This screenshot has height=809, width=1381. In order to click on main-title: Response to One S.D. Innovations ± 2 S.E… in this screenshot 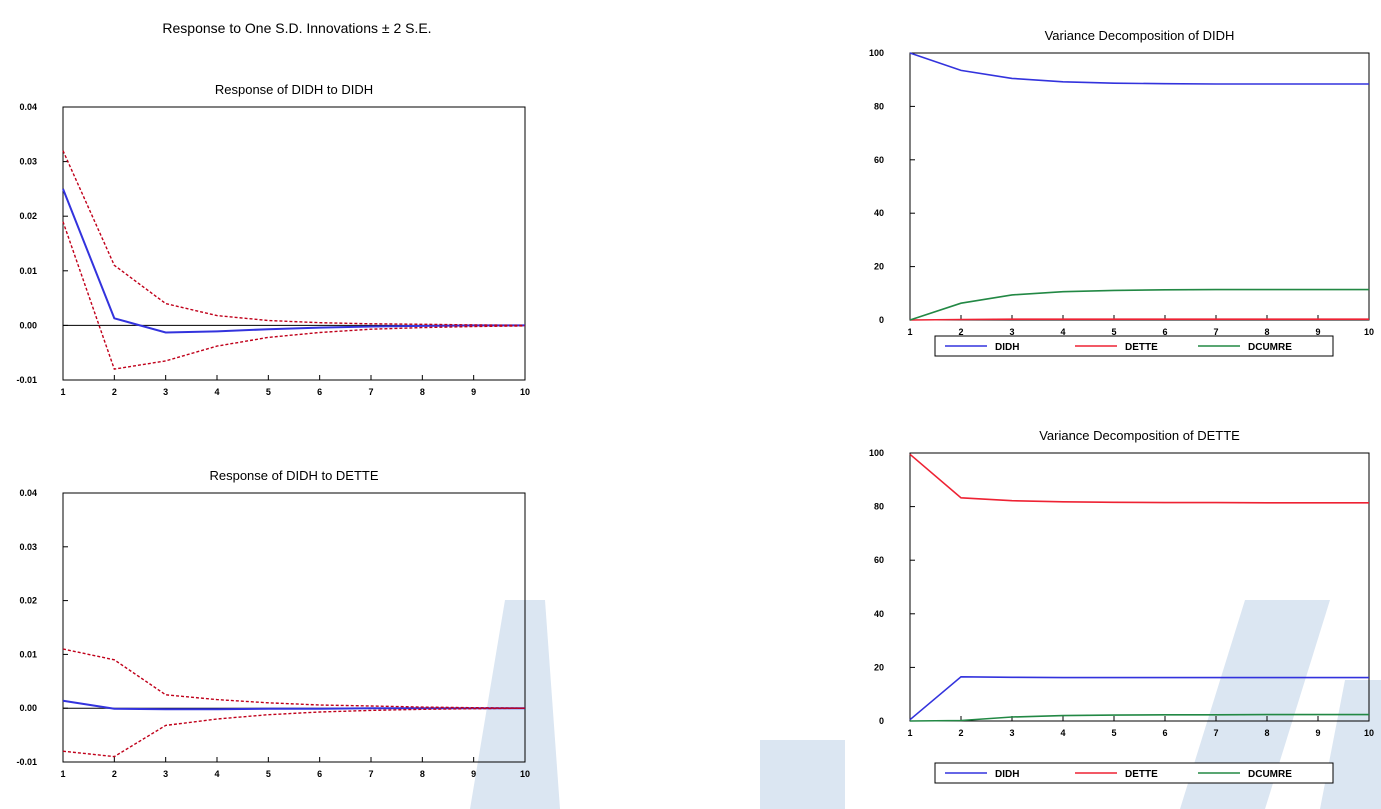, I will do `click(296, 28)`.